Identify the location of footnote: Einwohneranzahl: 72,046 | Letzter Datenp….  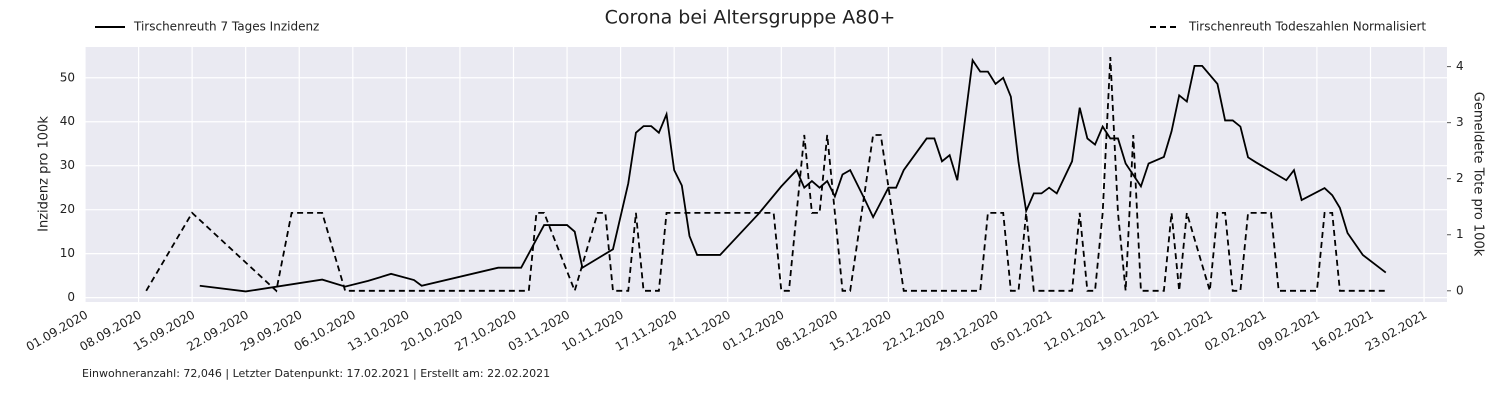
(316, 373).